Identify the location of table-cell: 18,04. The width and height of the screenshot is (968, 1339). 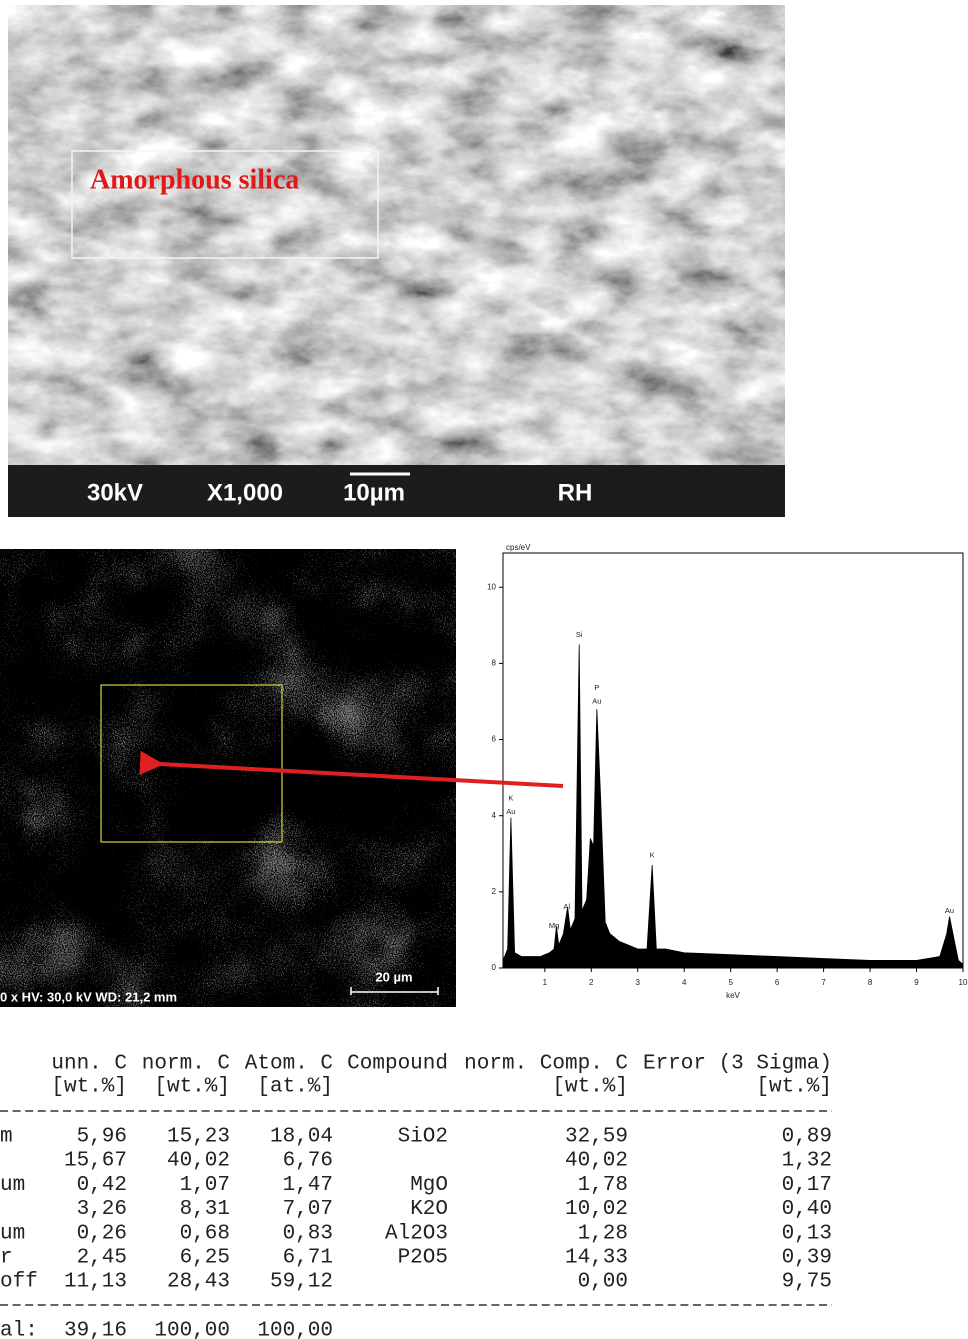
(301, 1137).